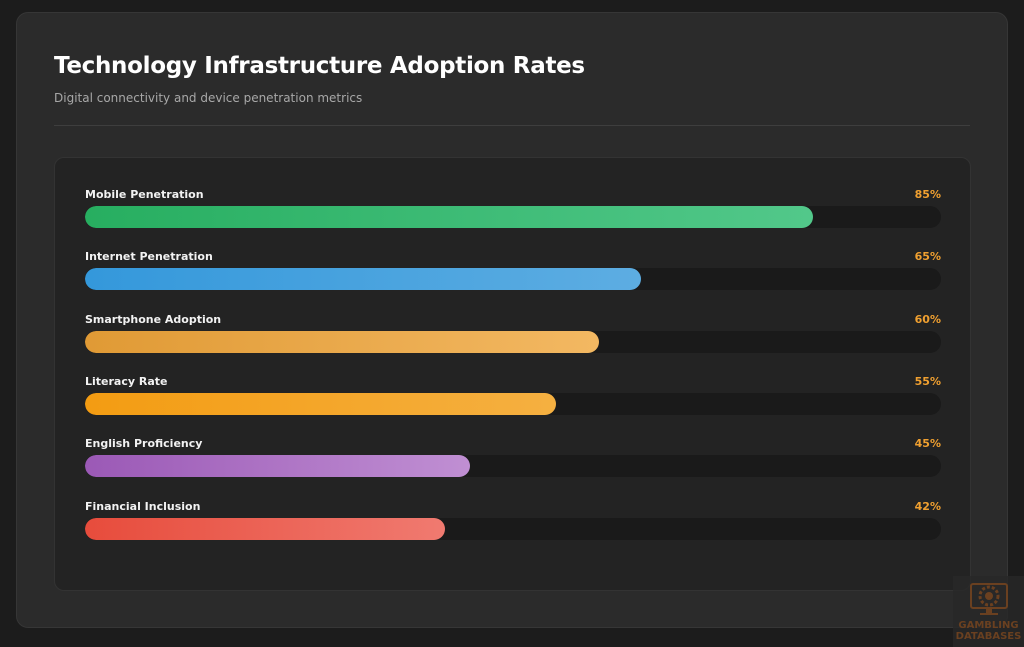  Describe the element at coordinates (927, 444) in the screenshot. I see `bar-value-label: 45%` at that location.